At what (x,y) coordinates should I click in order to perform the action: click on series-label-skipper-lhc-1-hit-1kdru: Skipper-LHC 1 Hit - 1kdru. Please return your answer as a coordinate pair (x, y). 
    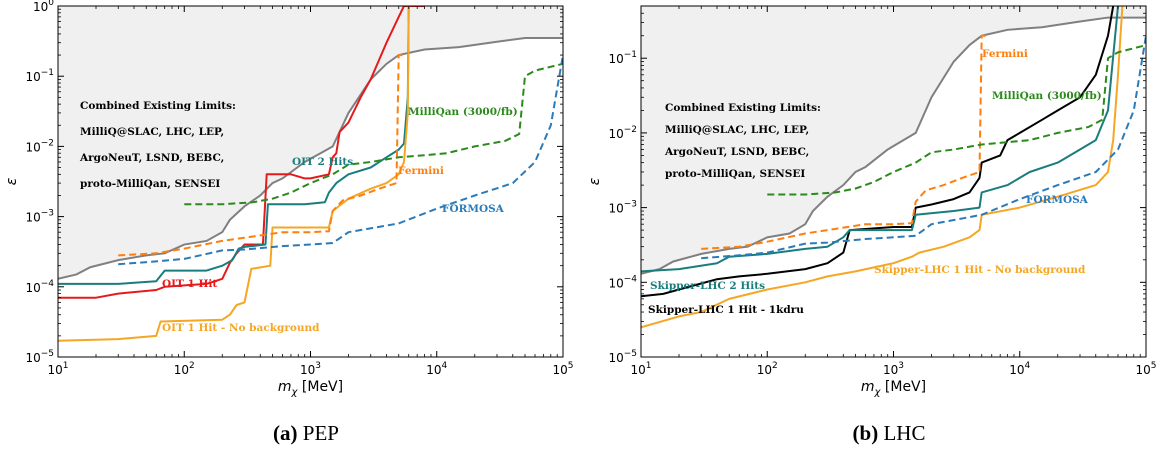
    Looking at the image, I should click on (726, 310).